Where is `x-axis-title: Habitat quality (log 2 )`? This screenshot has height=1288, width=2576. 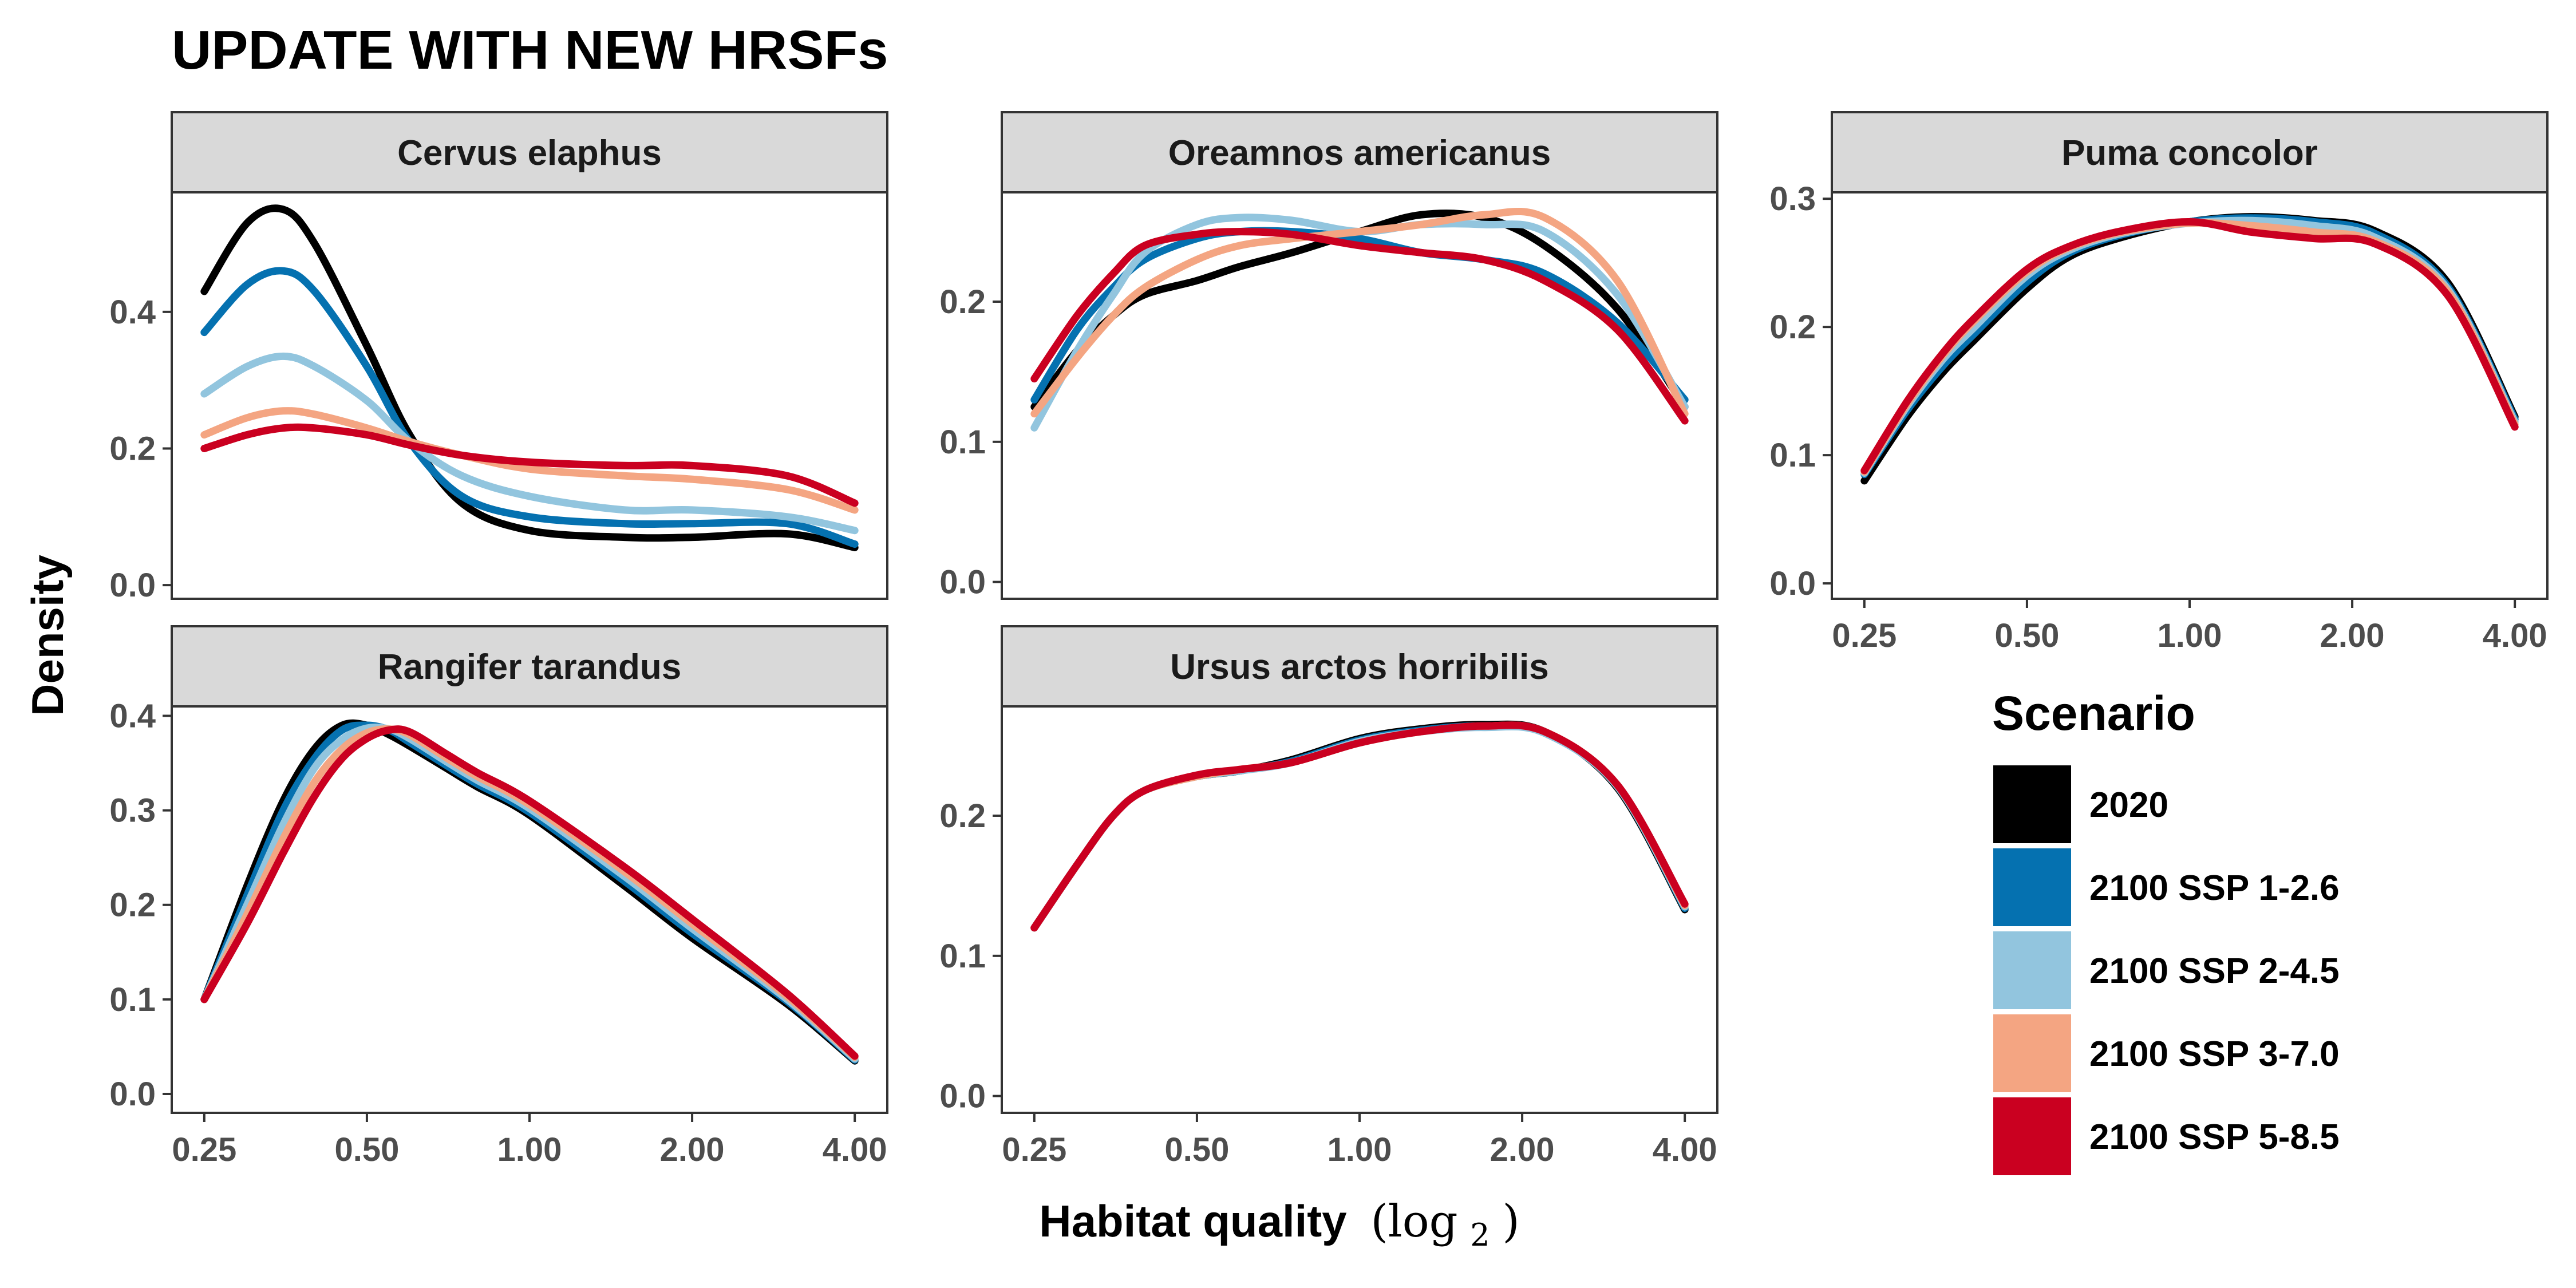 x-axis-title: Habitat quality (log 2 ) is located at coordinates (1279, 1225).